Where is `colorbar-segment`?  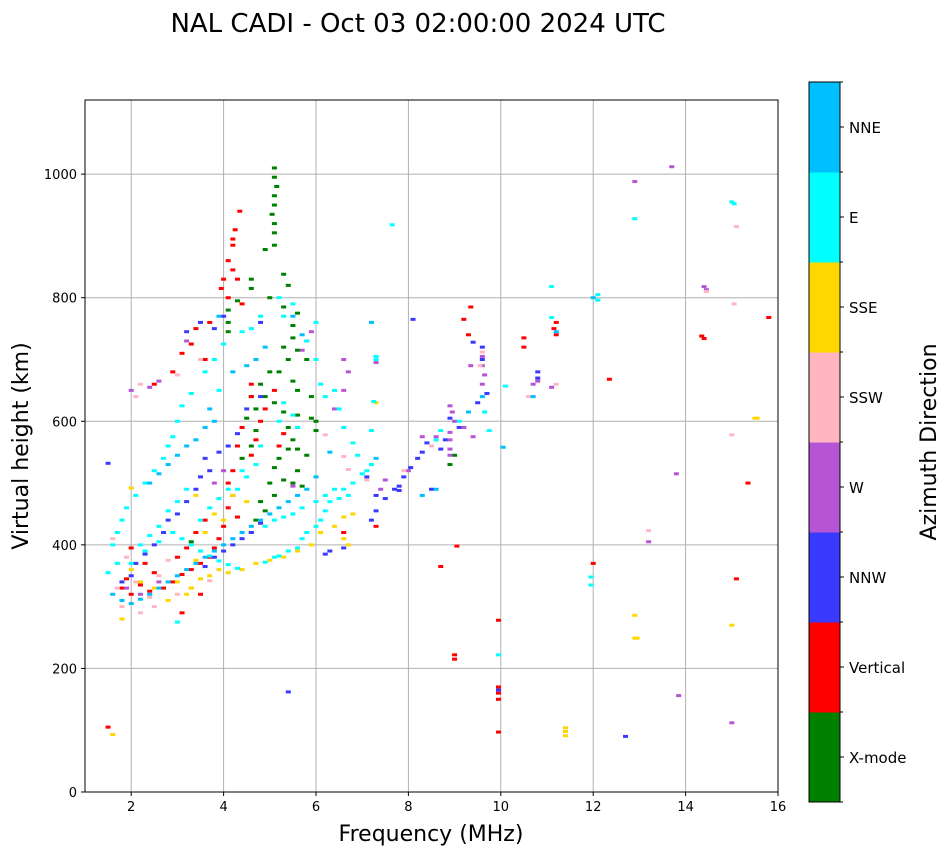
colorbar-segment is located at coordinates (824, 307).